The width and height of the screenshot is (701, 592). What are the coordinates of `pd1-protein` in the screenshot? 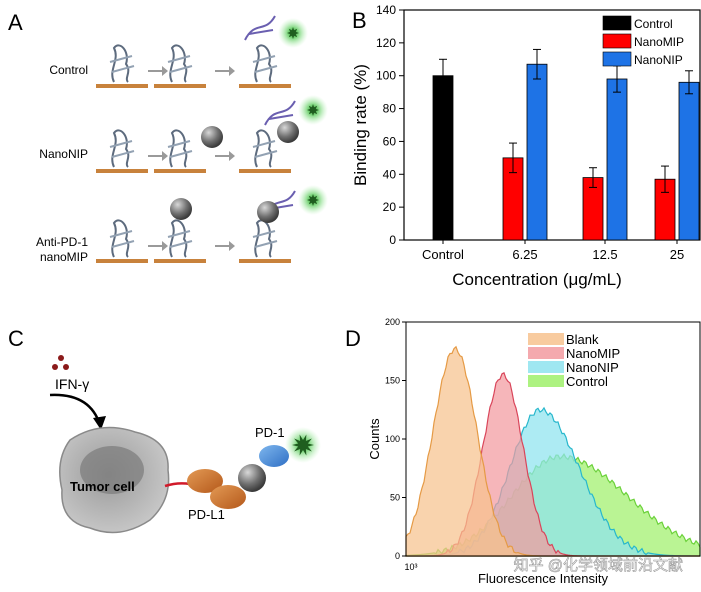 It's located at (274, 456).